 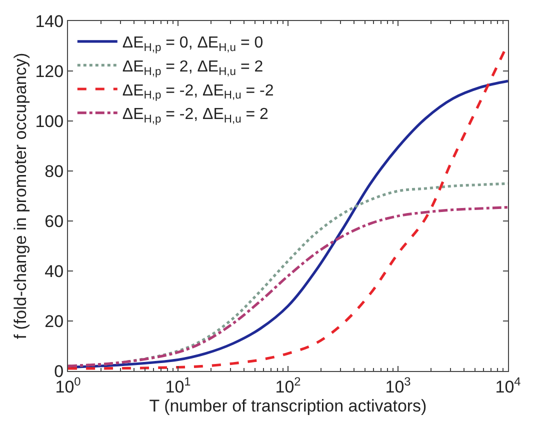 What do you see at coordinates (20, 196) in the screenshot?
I see `y-axis-title: f (fold-change in promoter occupancy)` at bounding box center [20, 196].